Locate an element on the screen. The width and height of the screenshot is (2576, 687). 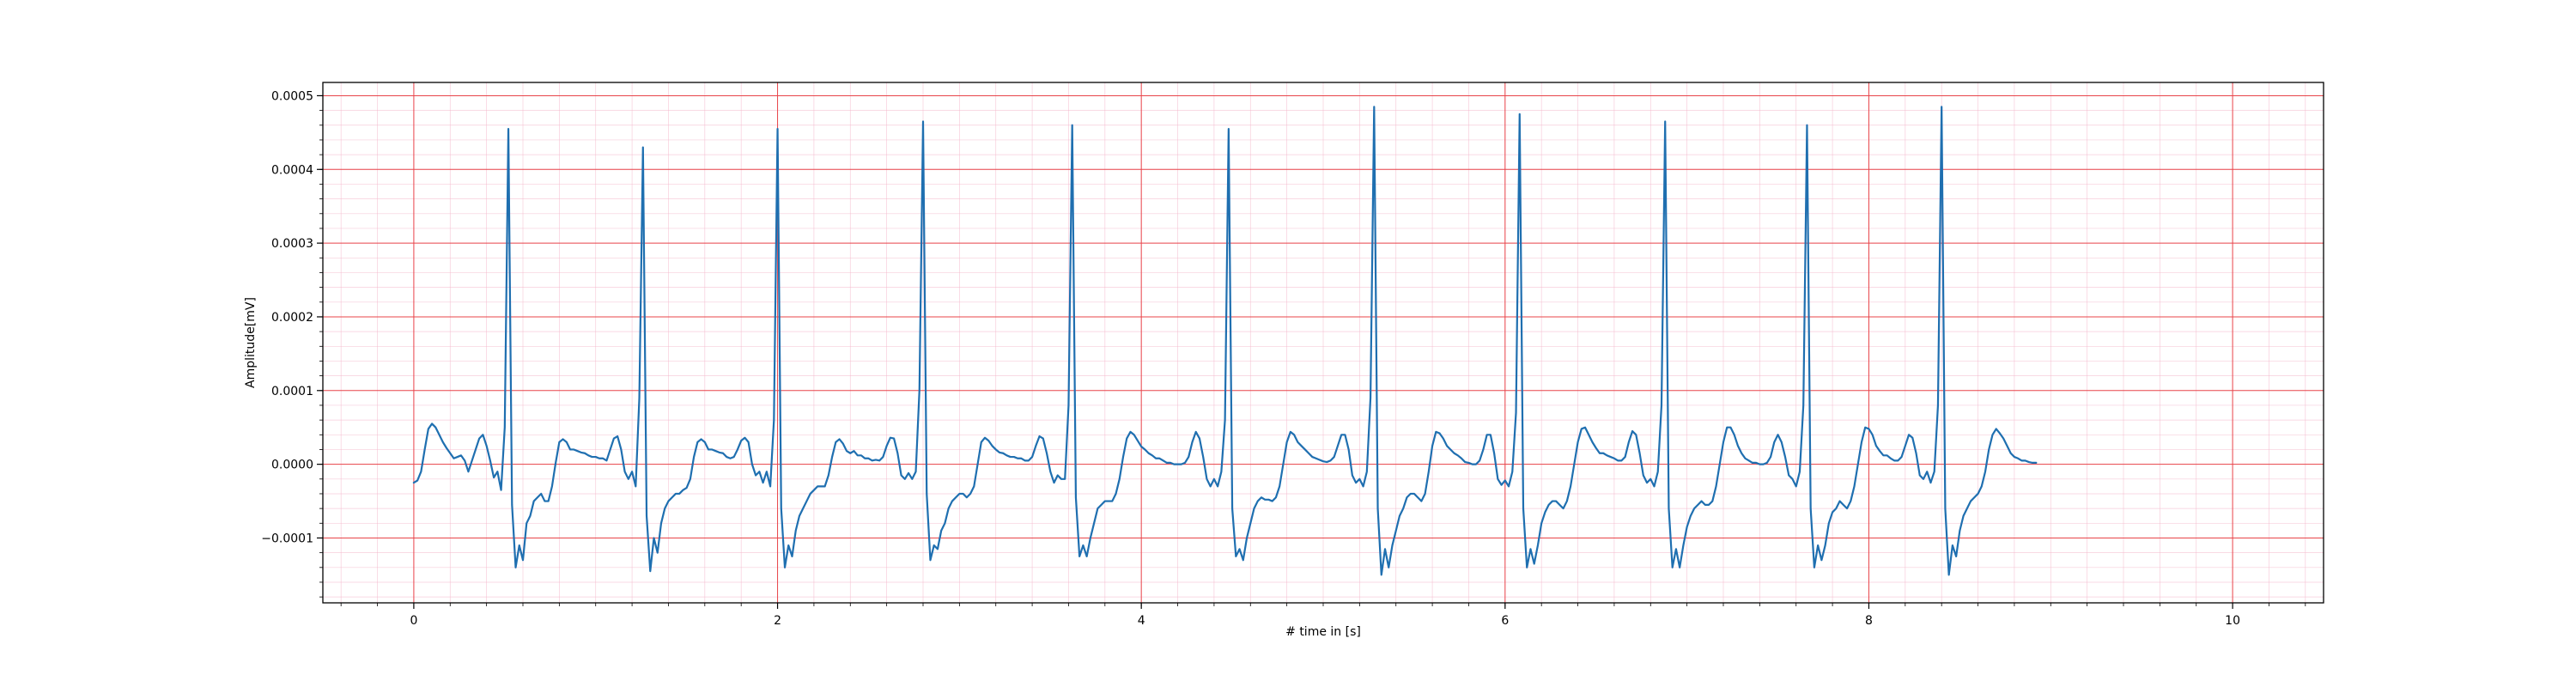
y-tick-label: 0.0000 is located at coordinates (292, 465).